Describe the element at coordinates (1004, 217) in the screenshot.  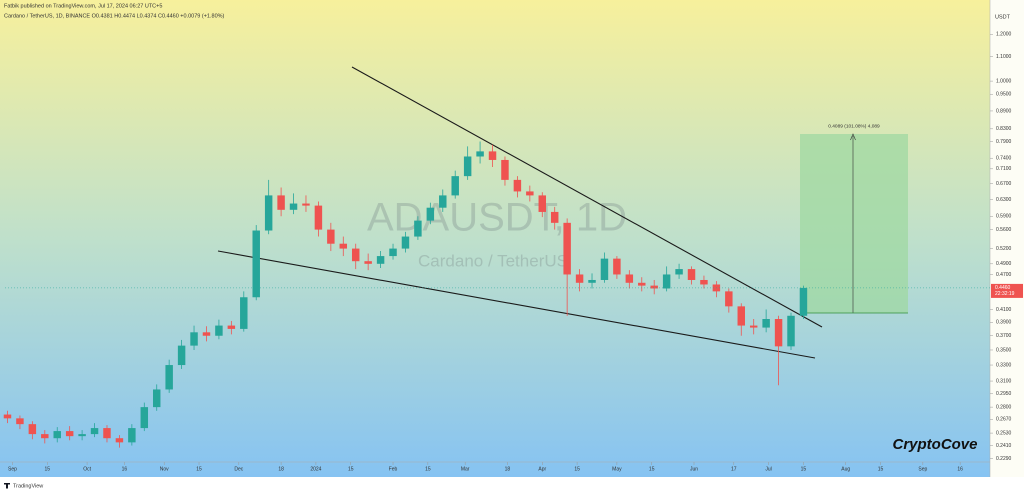
I see `y-tick-label: 0.5900` at that location.